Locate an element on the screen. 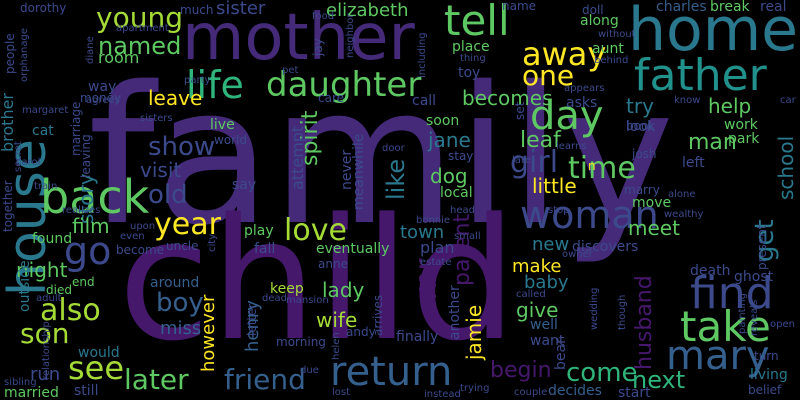 Image resolution: width=800 pixels, height=400 pixels. word-would: would is located at coordinates (99, 353).